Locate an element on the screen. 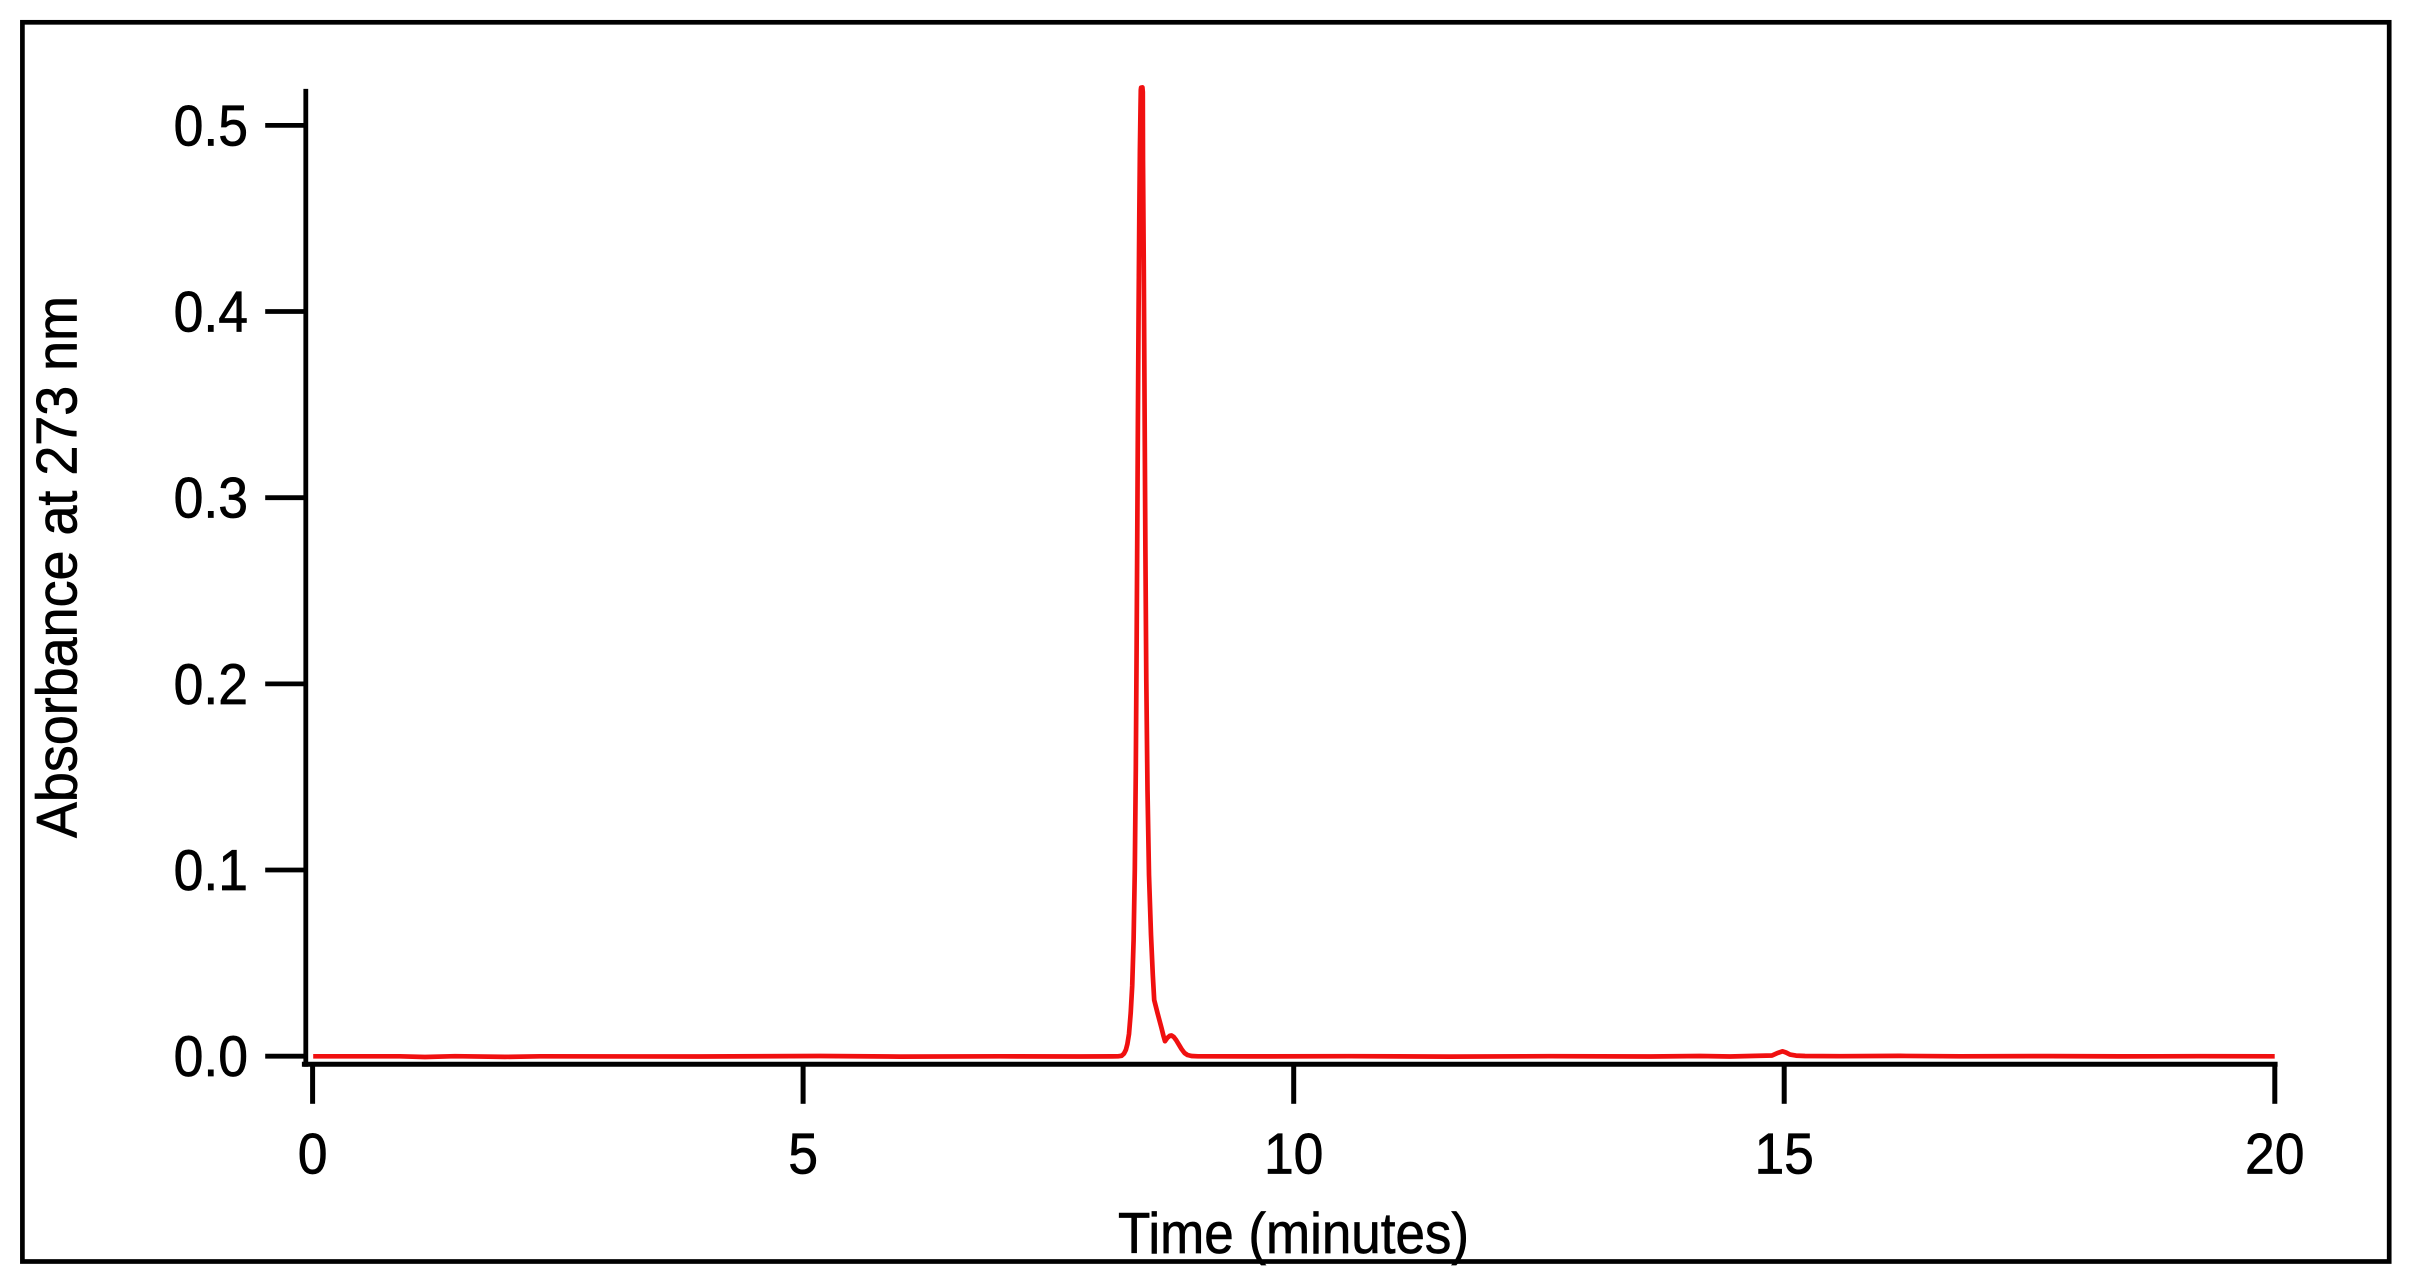 The height and width of the screenshot is (1284, 2412). svg-text: 0.1 is located at coordinates (211, 871).